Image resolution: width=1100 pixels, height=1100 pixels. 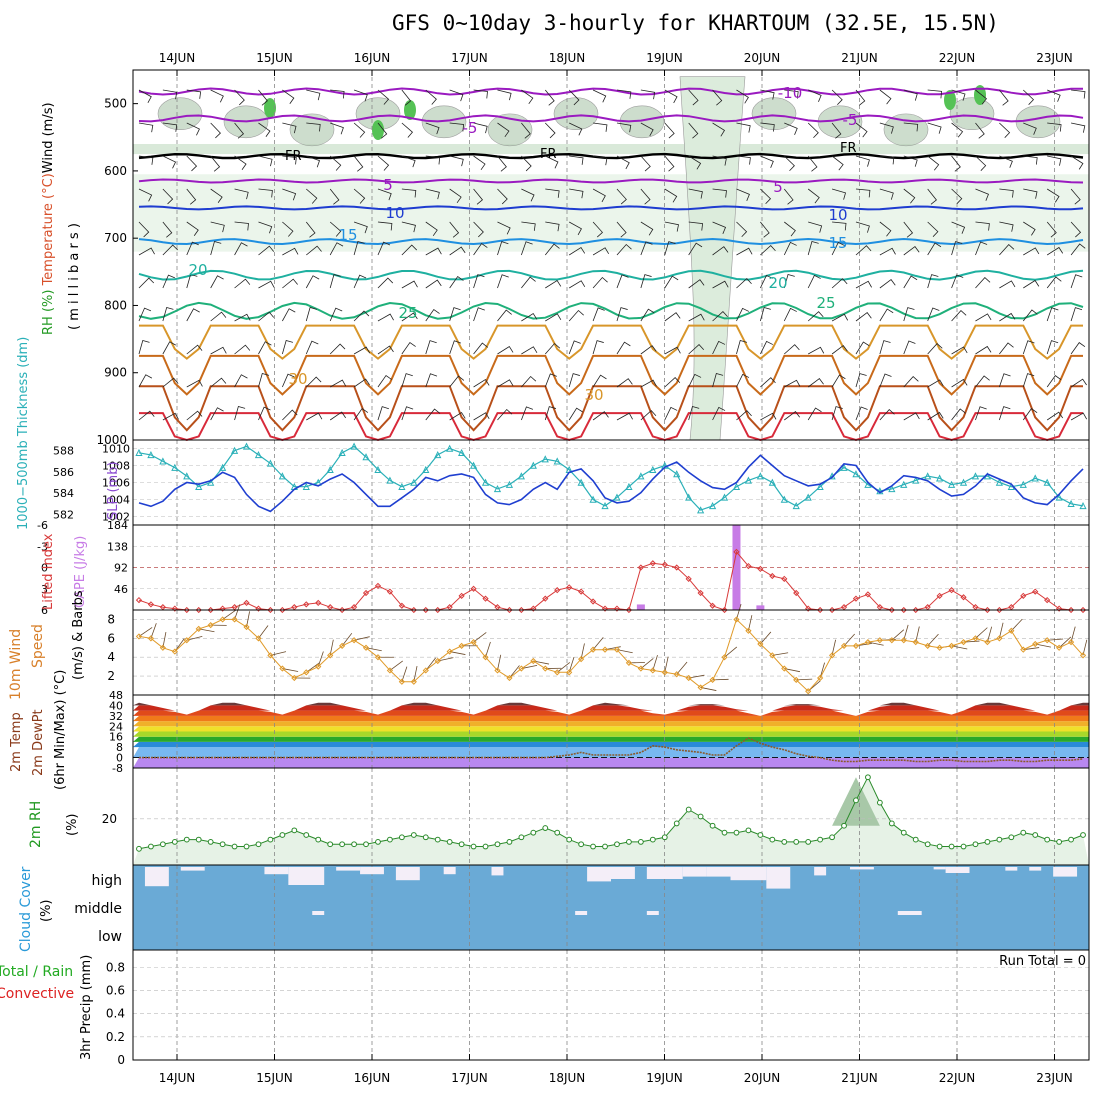 I want to click on wind-tick-label: 4, so click(x=111, y=657).